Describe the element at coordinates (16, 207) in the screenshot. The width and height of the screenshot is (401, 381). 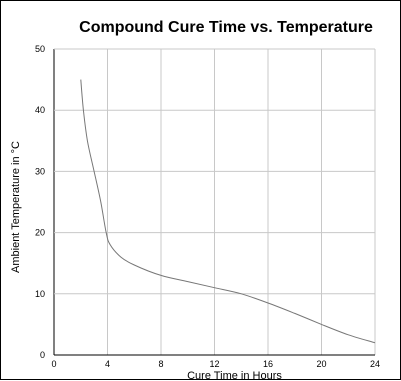
I see `y-axis-label: Ambient Temperature in °C` at that location.